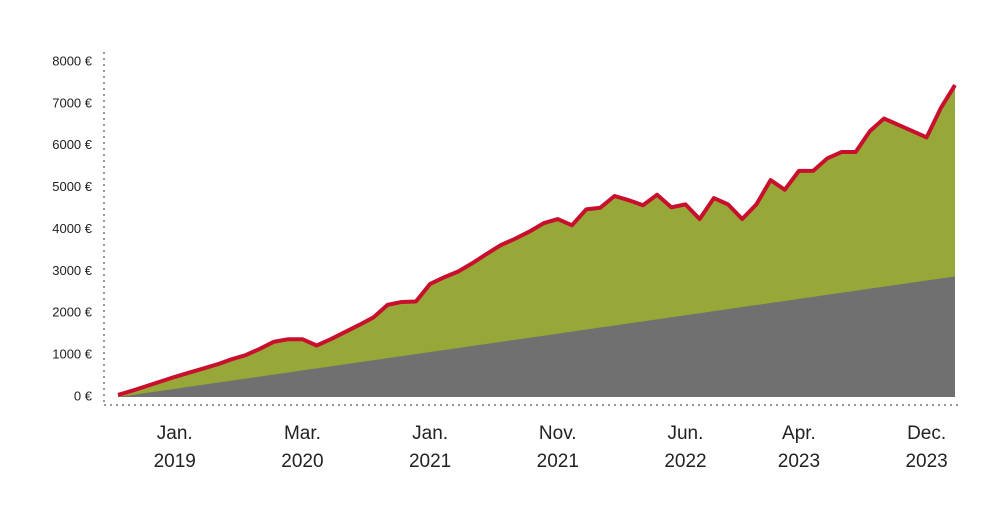 The width and height of the screenshot is (1000, 529). I want to click on y-tick-label: 8000 €, so click(72, 60).